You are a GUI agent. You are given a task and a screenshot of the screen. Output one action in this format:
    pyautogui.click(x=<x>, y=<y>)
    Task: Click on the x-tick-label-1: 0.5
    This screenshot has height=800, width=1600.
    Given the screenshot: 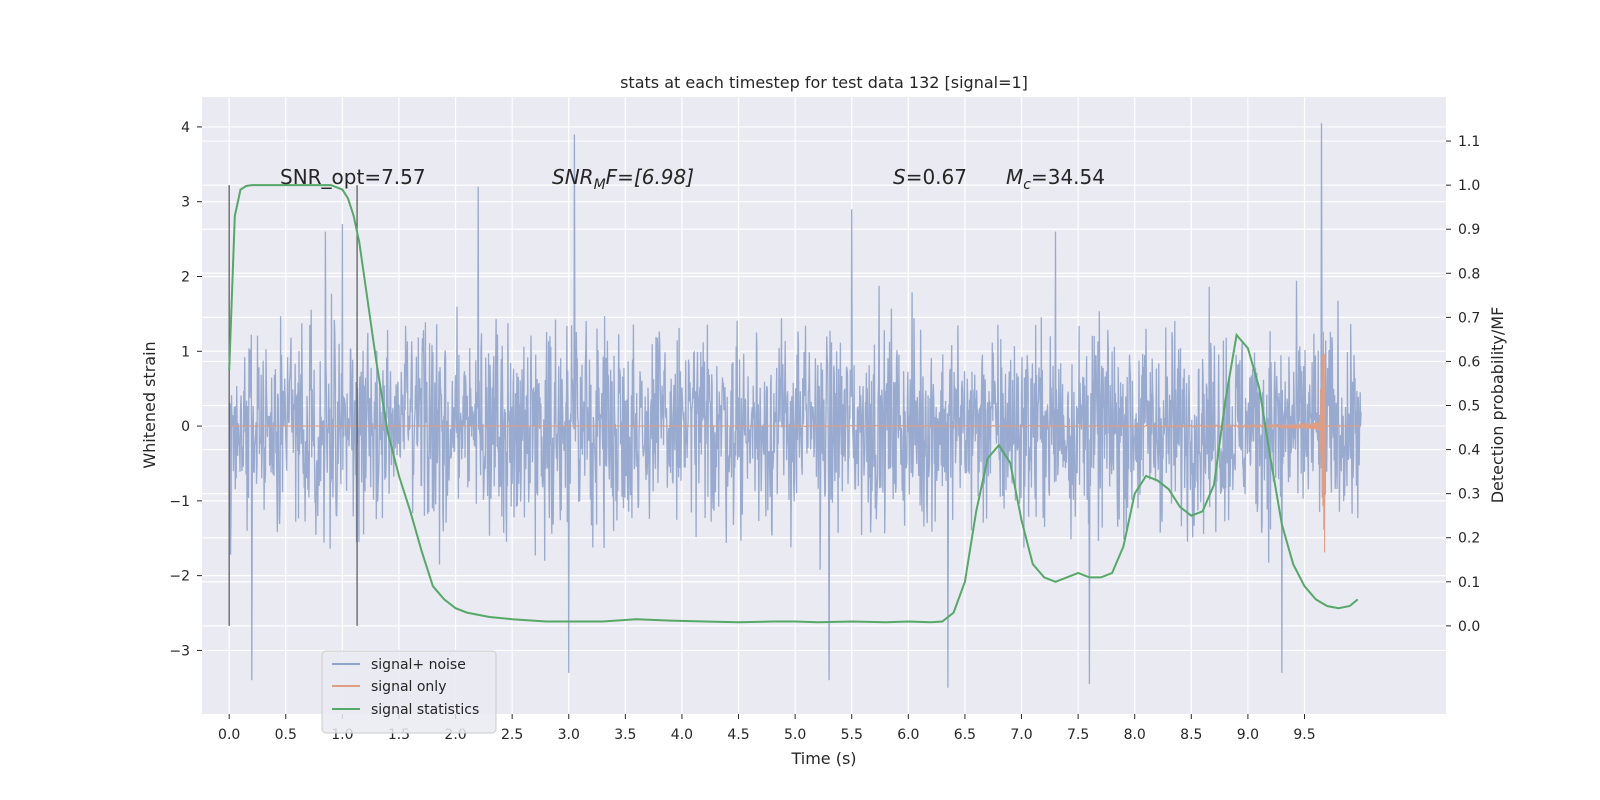 What is the action you would take?
    pyautogui.click(x=286, y=735)
    